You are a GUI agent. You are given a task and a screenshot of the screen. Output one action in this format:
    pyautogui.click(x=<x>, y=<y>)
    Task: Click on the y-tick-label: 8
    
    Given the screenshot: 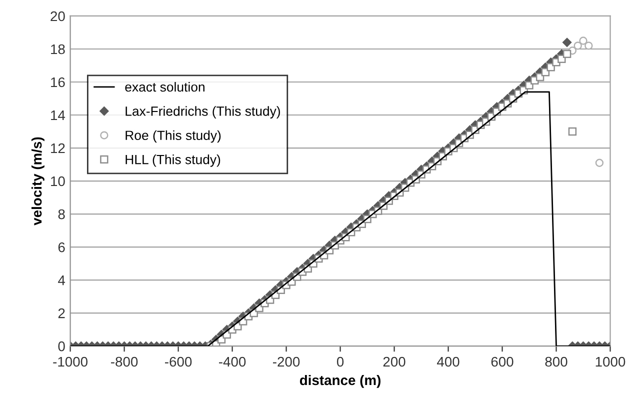 What is the action you would take?
    pyautogui.click(x=61, y=214)
    